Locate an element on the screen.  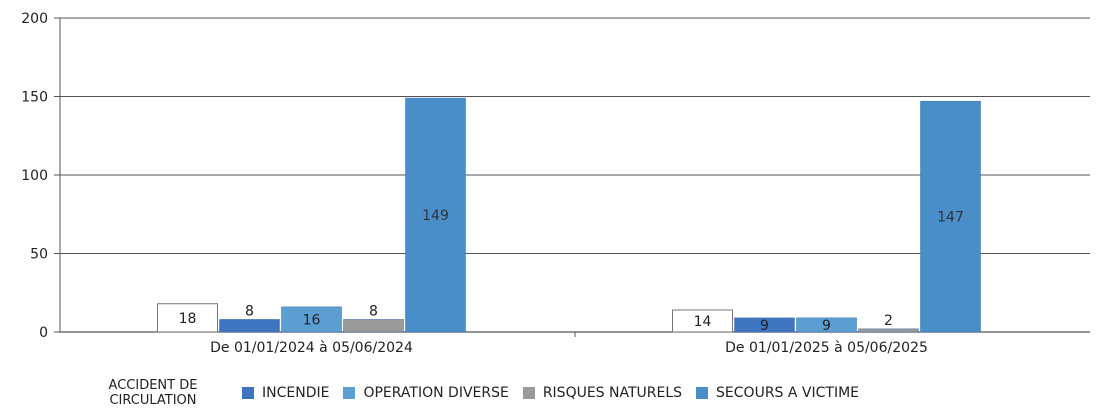
legend-item: INCENDIE is located at coordinates (286, 392).